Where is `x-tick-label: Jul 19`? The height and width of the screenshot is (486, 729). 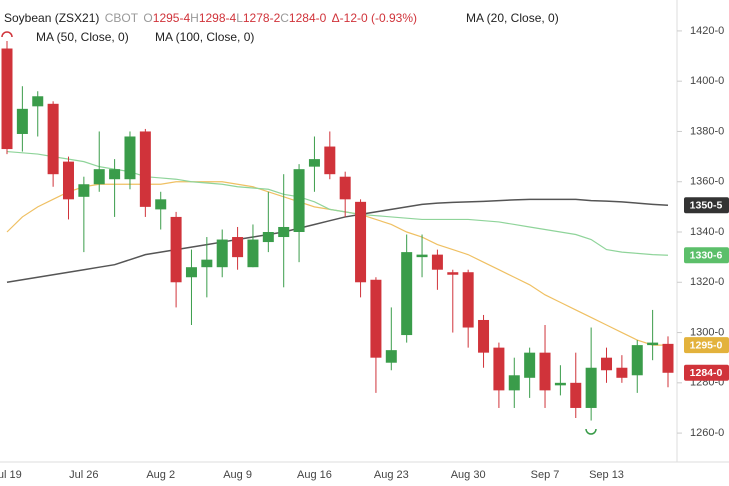 x-tick-label: Jul 19 is located at coordinates (11, 475).